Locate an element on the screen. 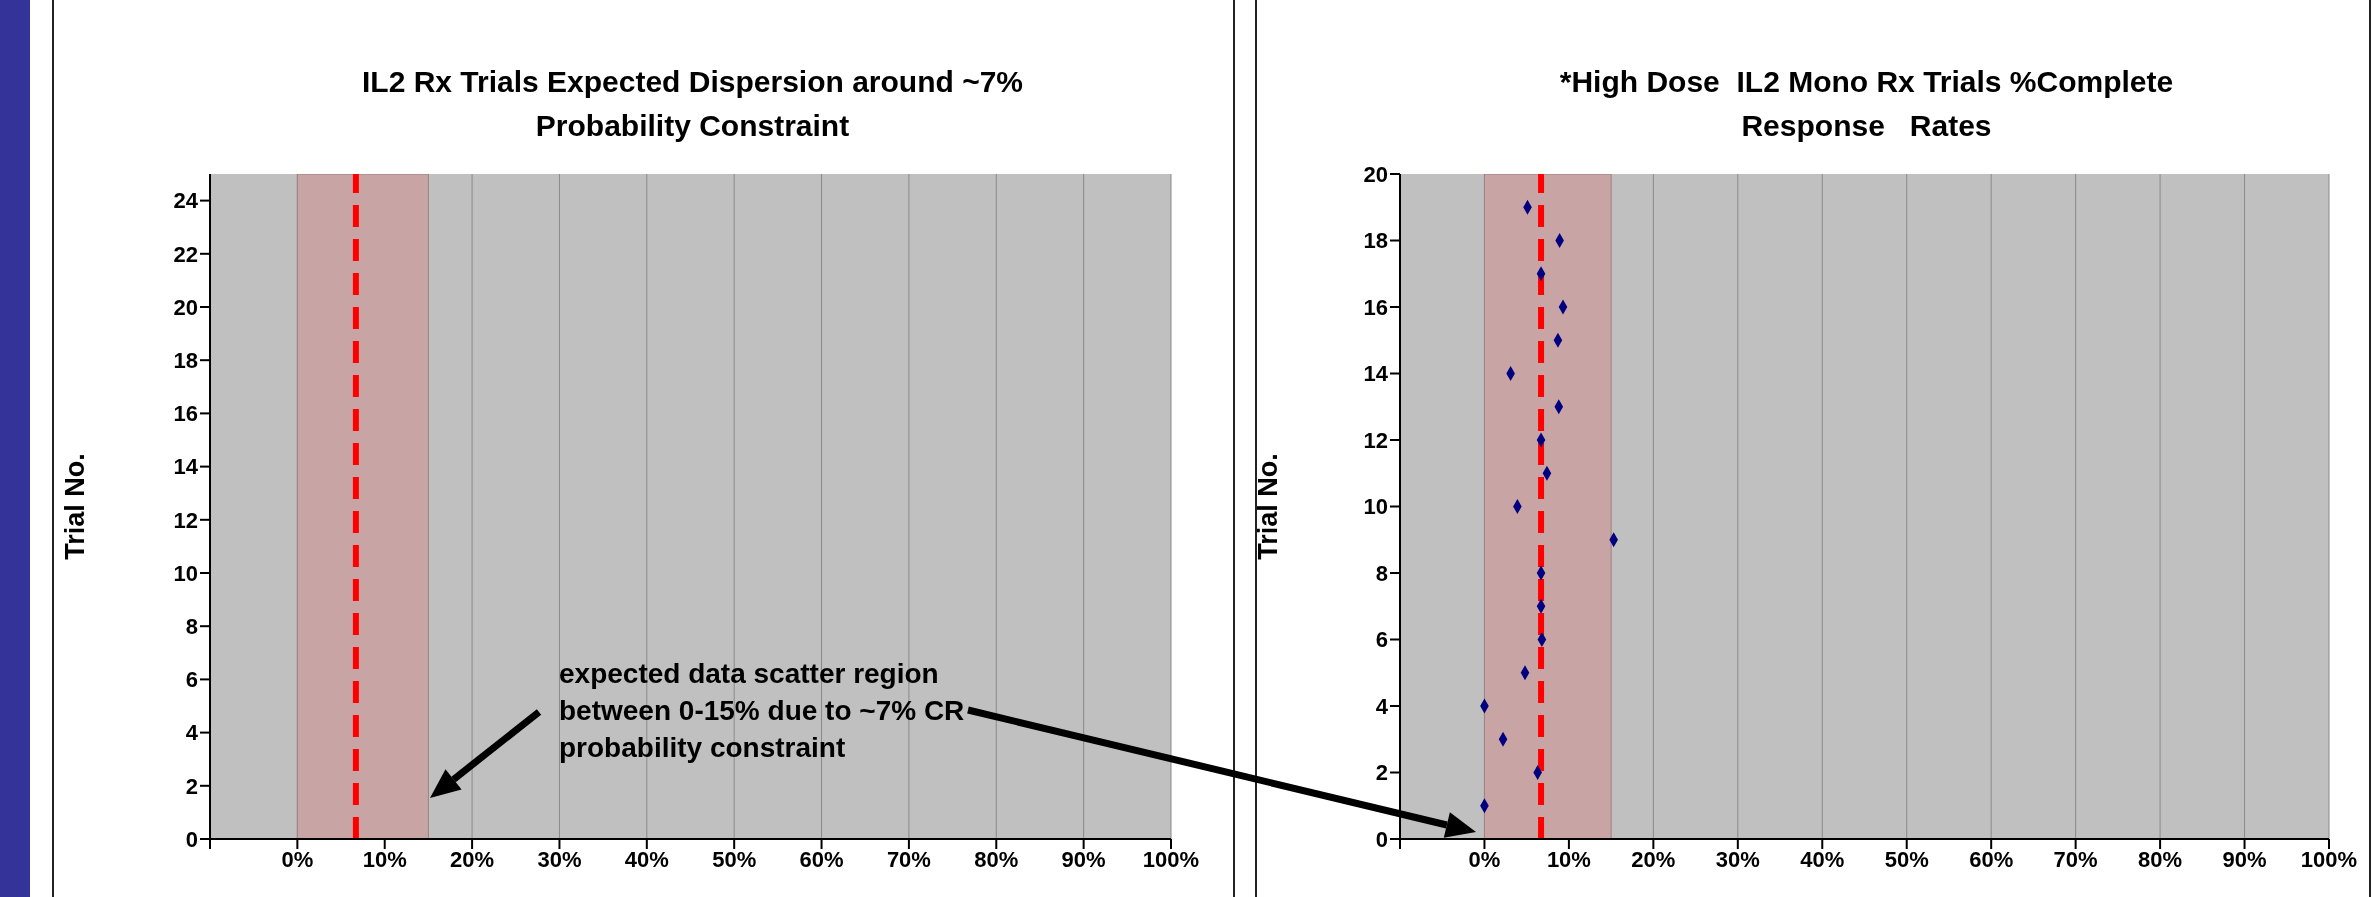  y-tick-label: 24 is located at coordinates (186, 201).